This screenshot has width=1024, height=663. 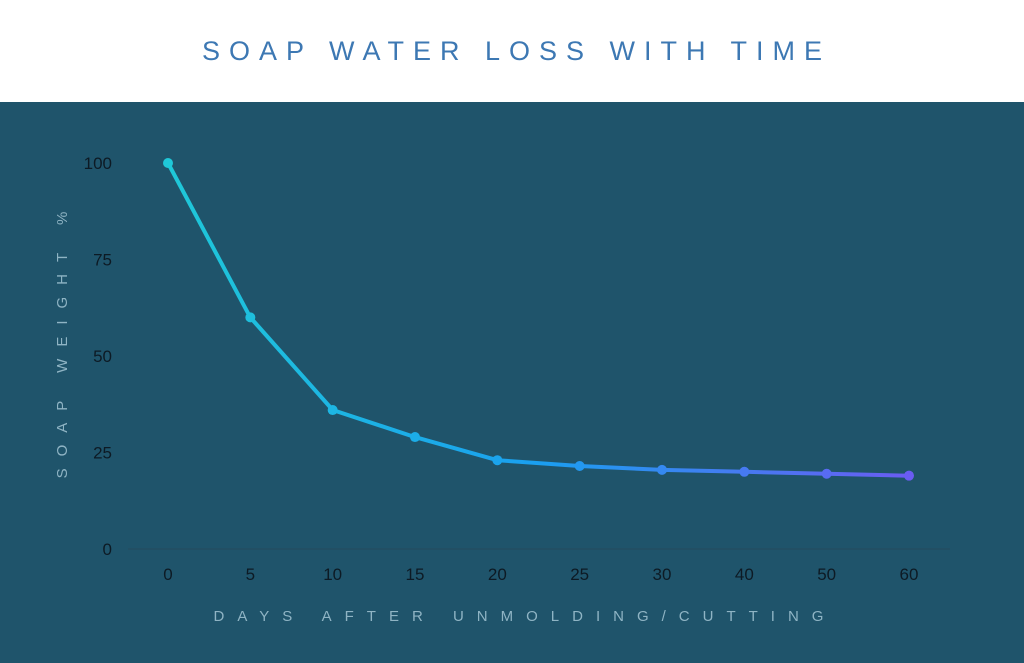 I want to click on y-tick-label: 100, so click(x=98, y=163).